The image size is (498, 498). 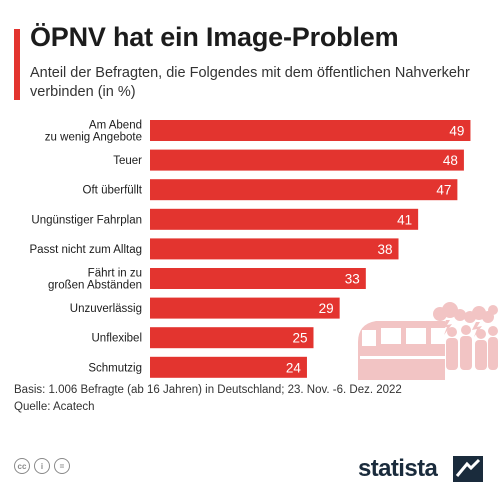 What do you see at coordinates (115, 126) in the screenshot?
I see `category-label: Am Abend` at bounding box center [115, 126].